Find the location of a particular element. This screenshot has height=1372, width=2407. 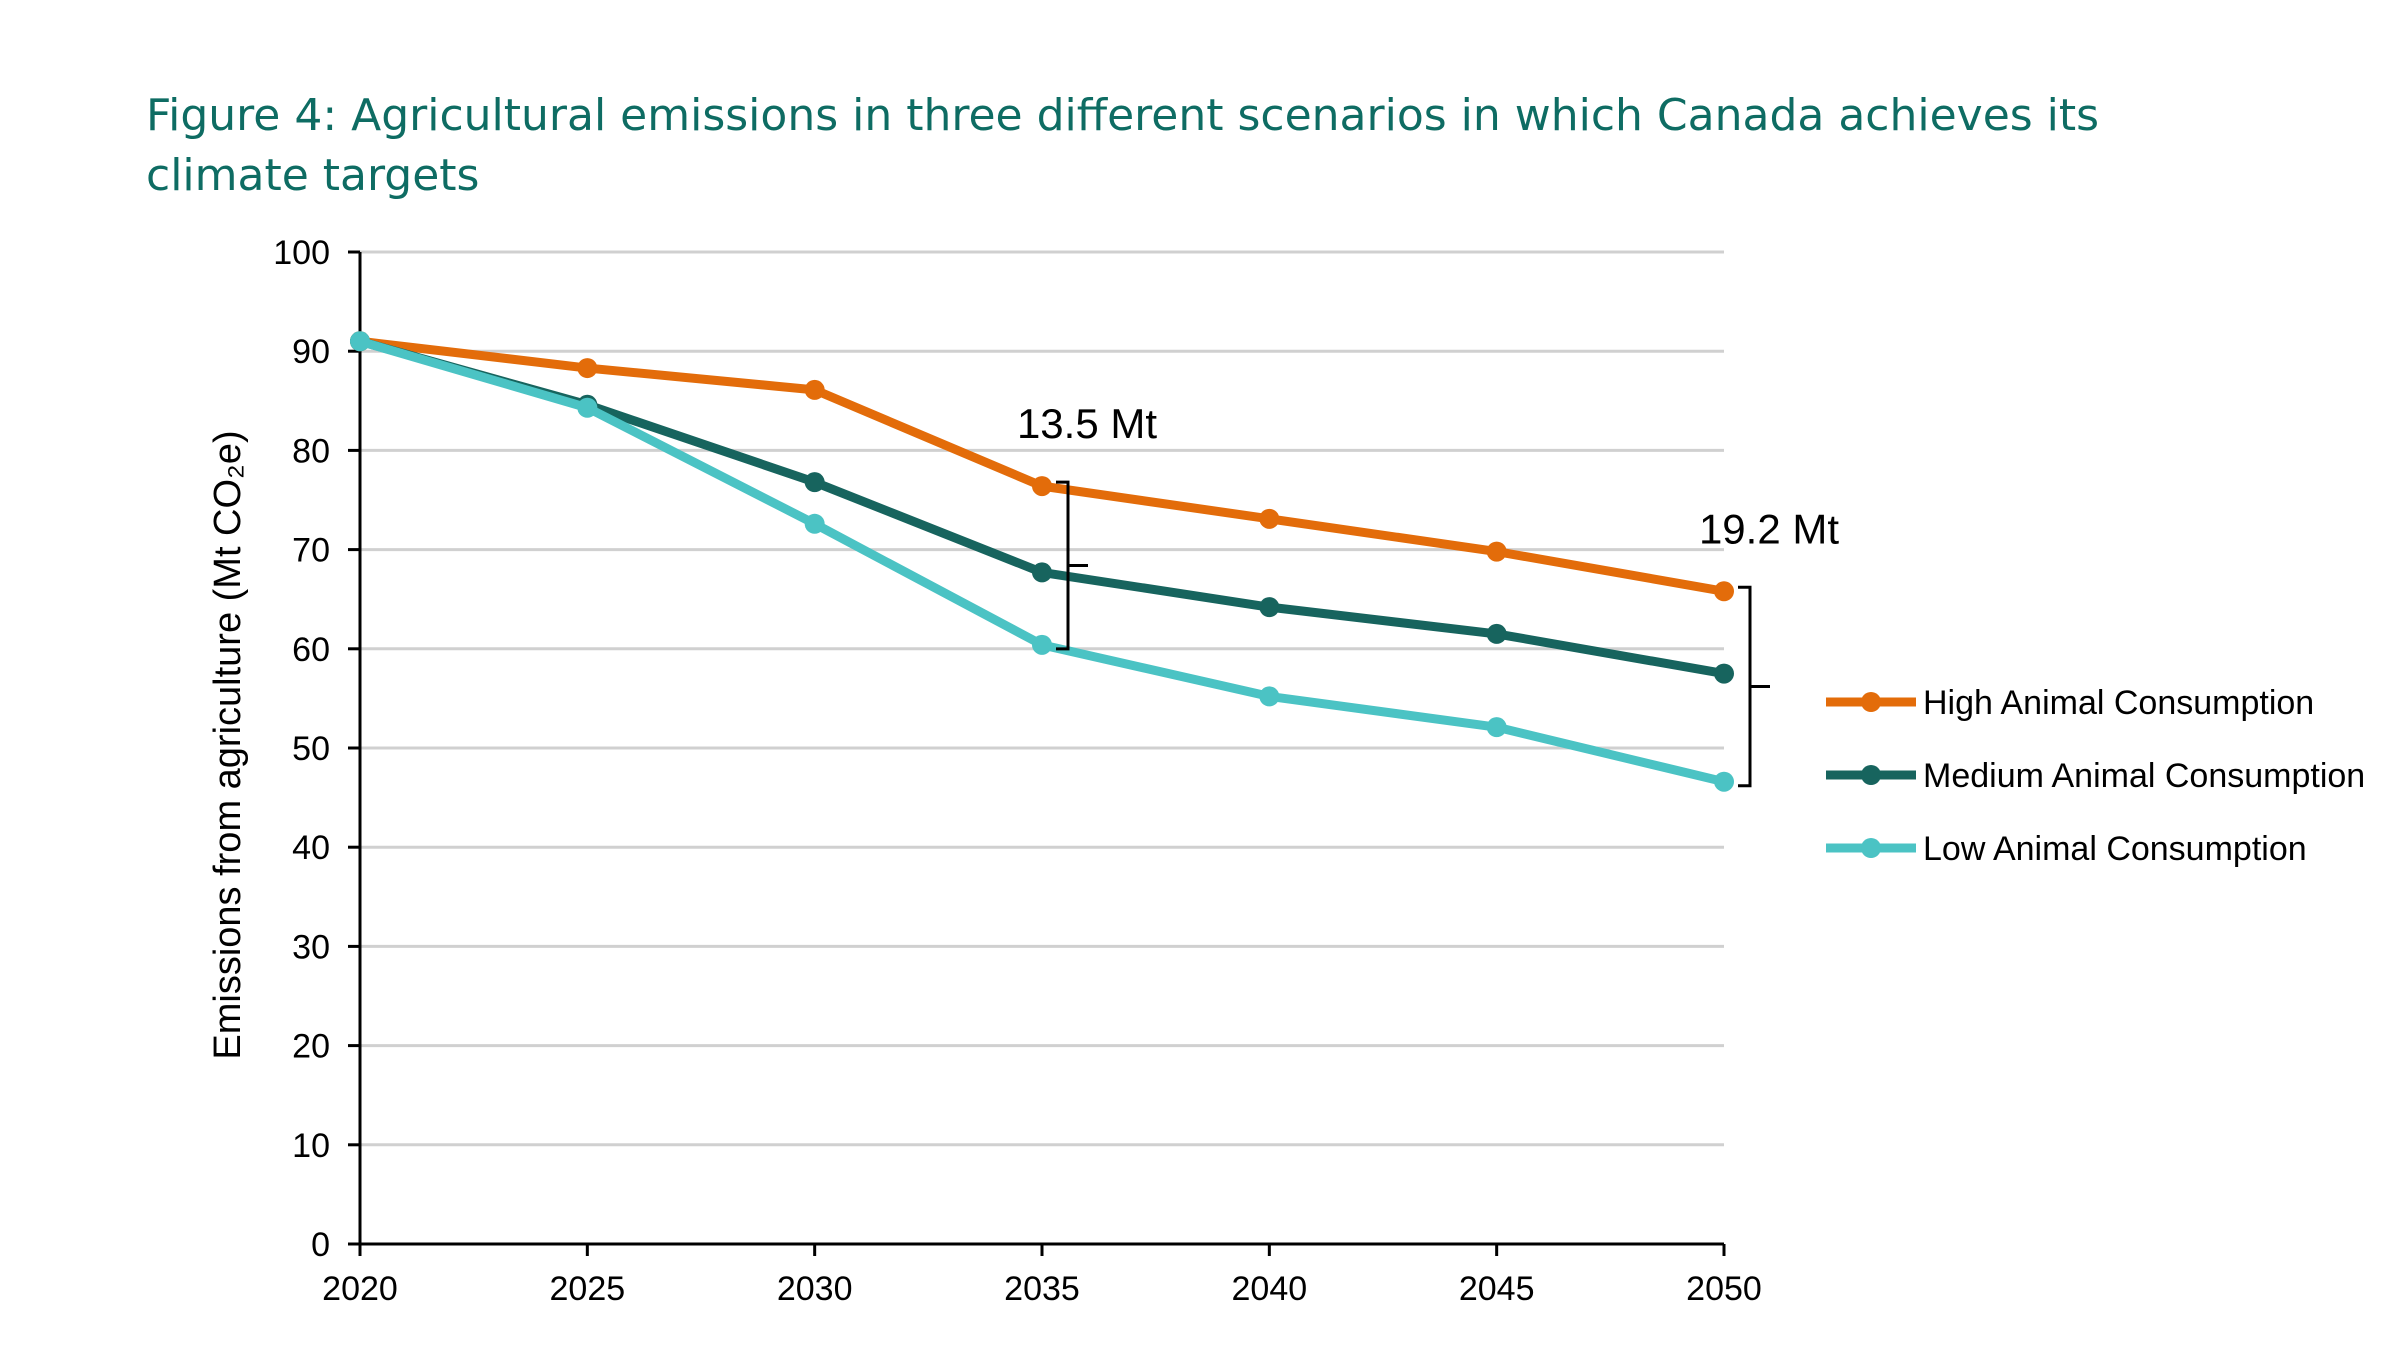

y-tick-label: 60 is located at coordinates (311, 650).